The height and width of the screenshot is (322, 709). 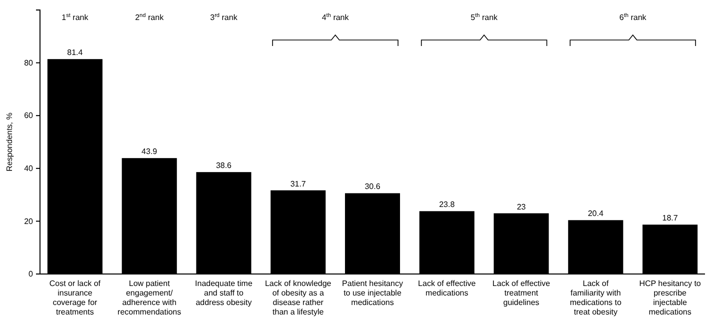 What do you see at coordinates (633, 17) in the screenshot?
I see `annotation: 6$^{th}$ rank` at bounding box center [633, 17].